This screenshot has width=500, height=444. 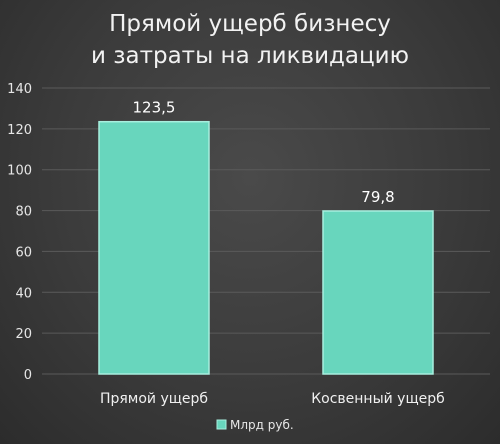 I want to click on chart-title-line-1: Прямой ущерб бизнесу, so click(x=250, y=24).